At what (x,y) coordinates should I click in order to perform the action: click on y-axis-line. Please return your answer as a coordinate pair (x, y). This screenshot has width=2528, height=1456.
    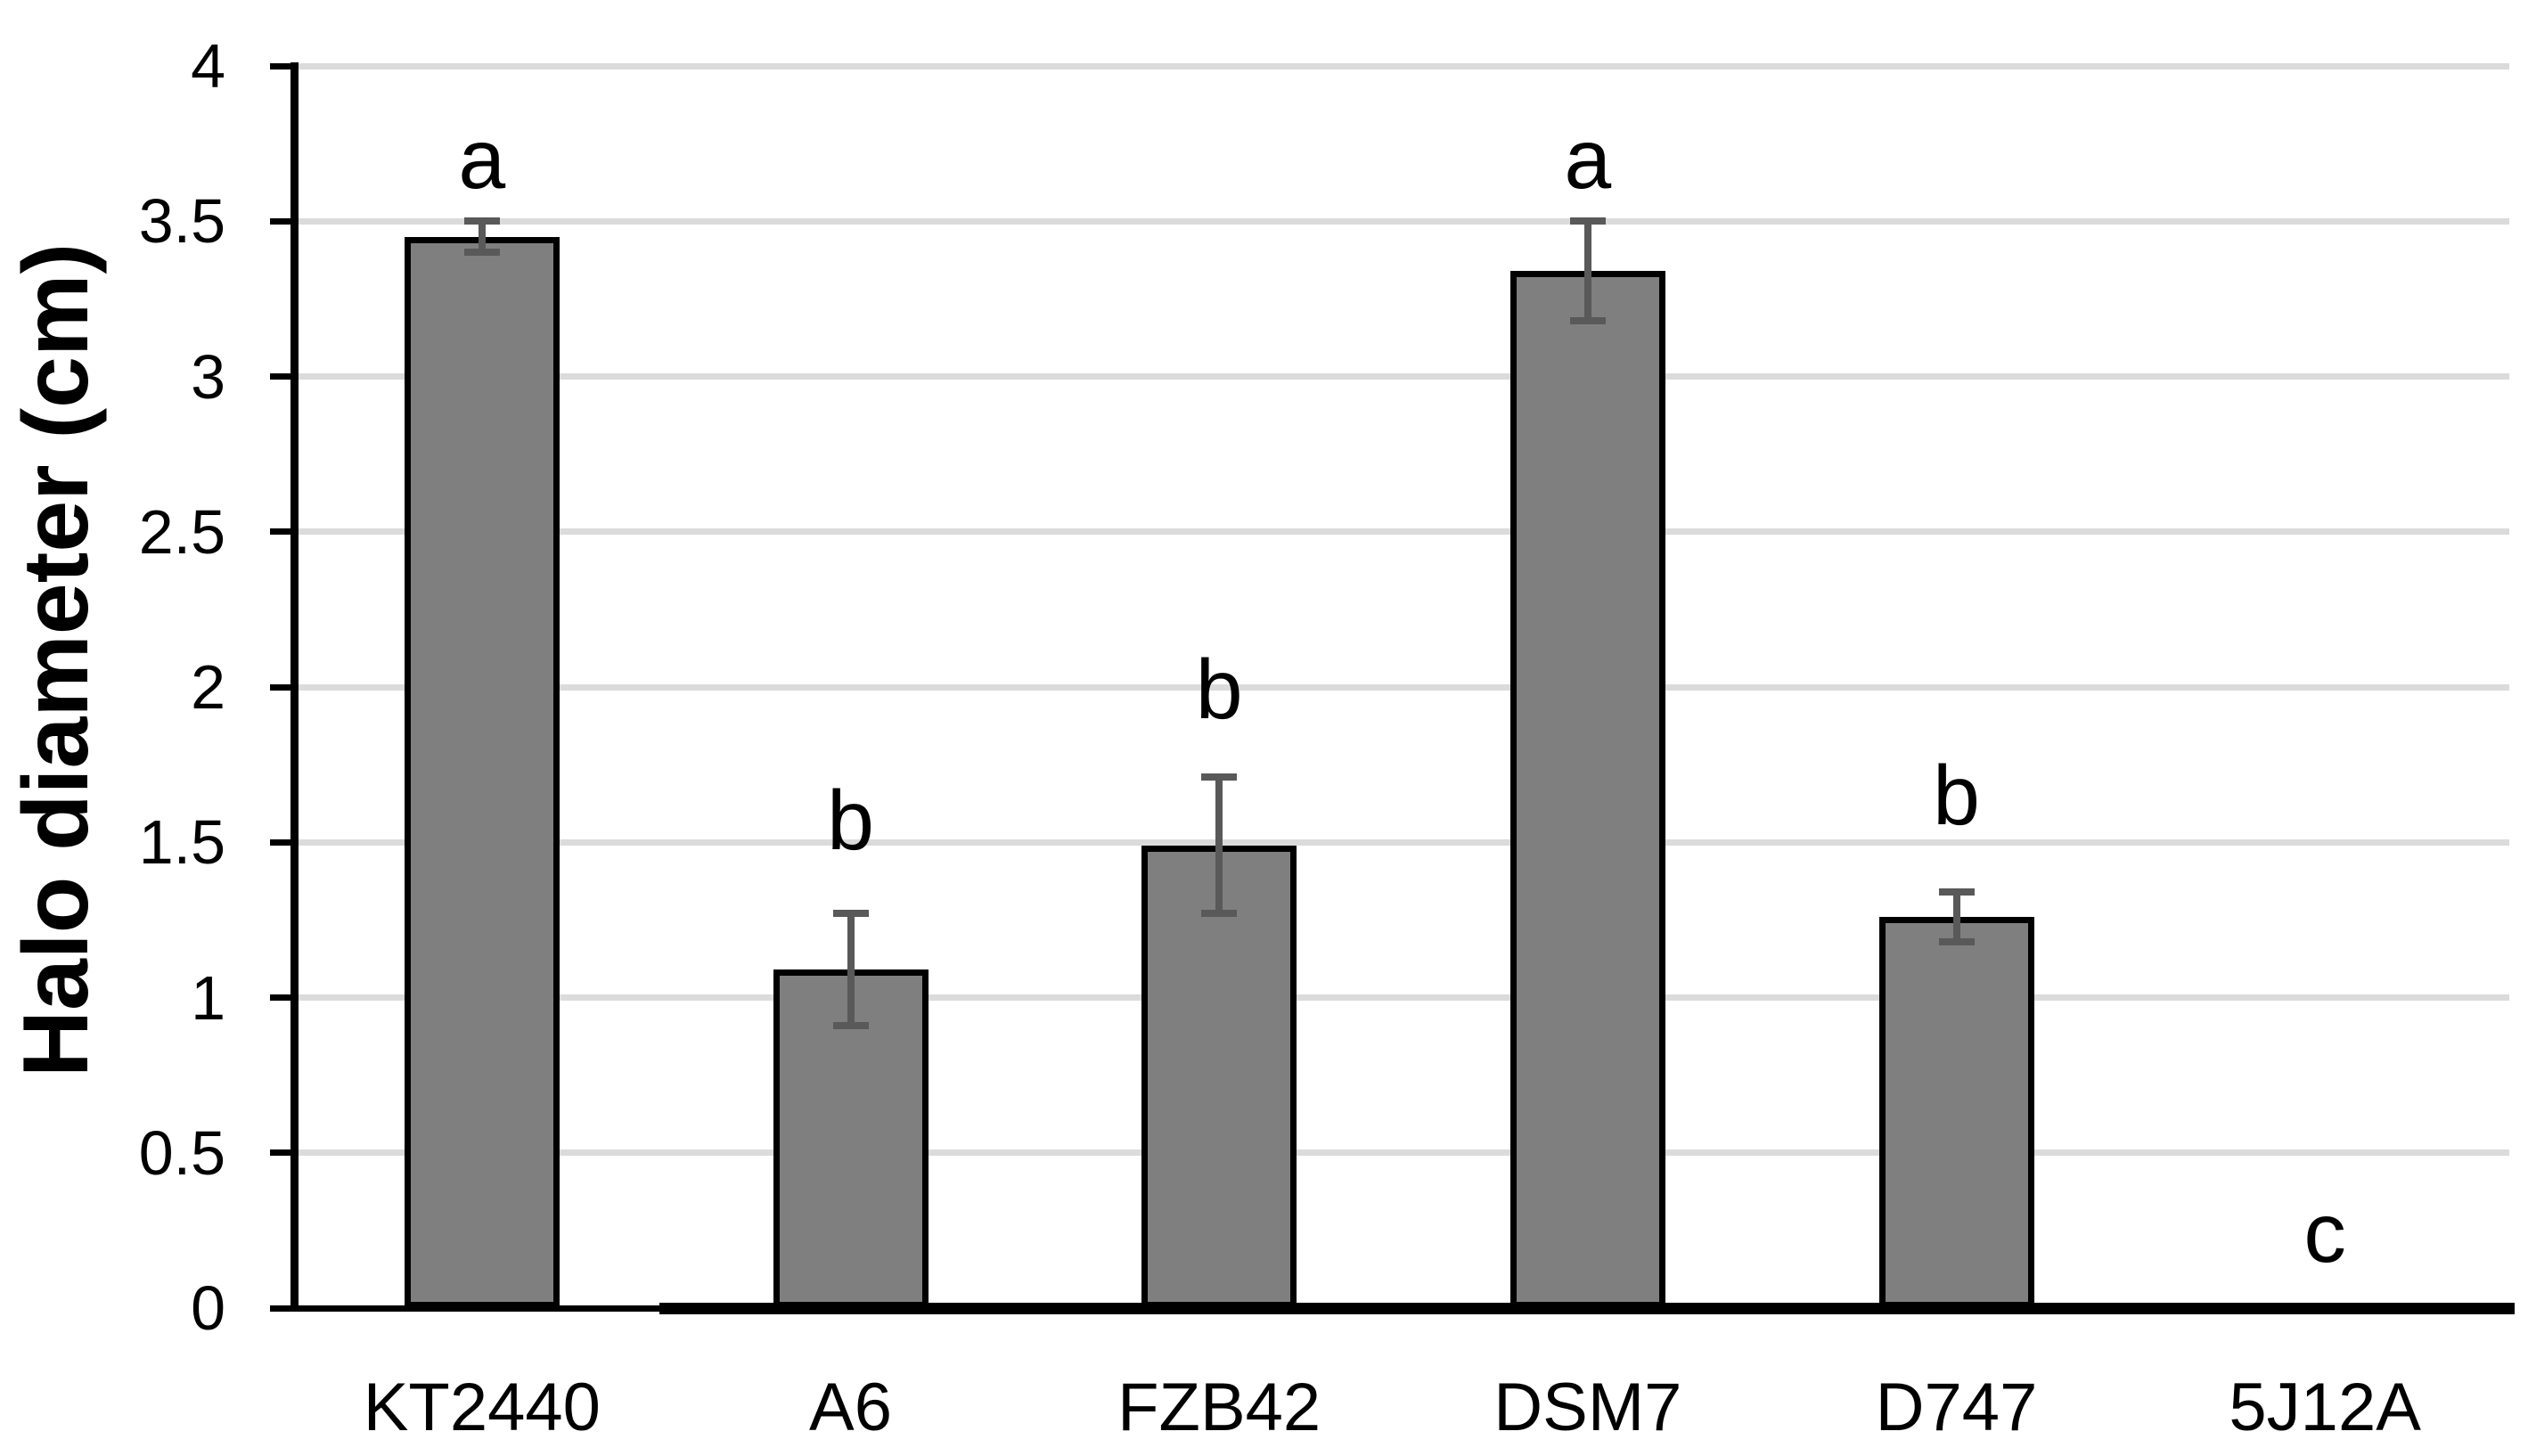
    Looking at the image, I should click on (294, 687).